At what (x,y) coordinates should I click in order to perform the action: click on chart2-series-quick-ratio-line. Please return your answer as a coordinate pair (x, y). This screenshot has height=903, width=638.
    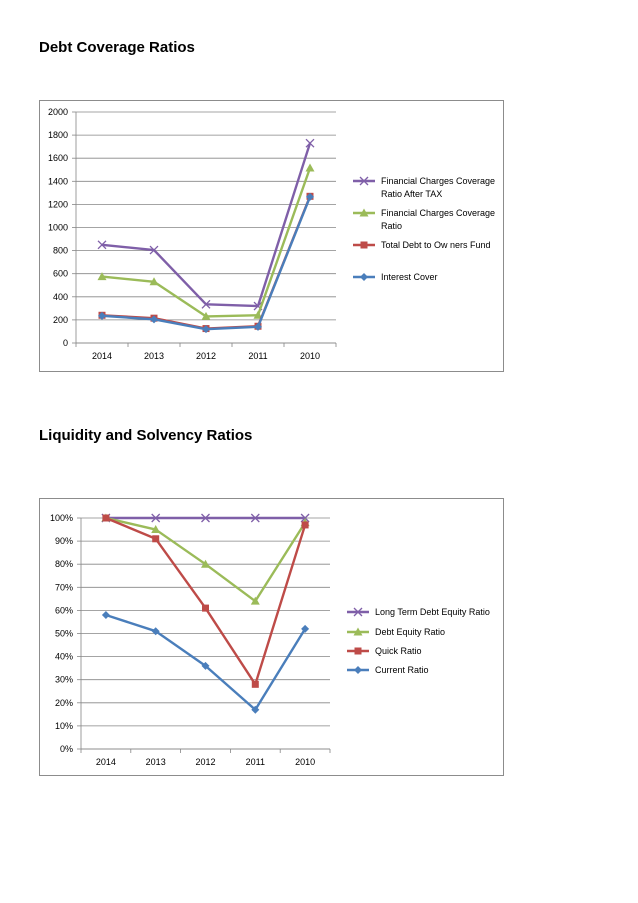
    Looking at the image, I should click on (206, 601).